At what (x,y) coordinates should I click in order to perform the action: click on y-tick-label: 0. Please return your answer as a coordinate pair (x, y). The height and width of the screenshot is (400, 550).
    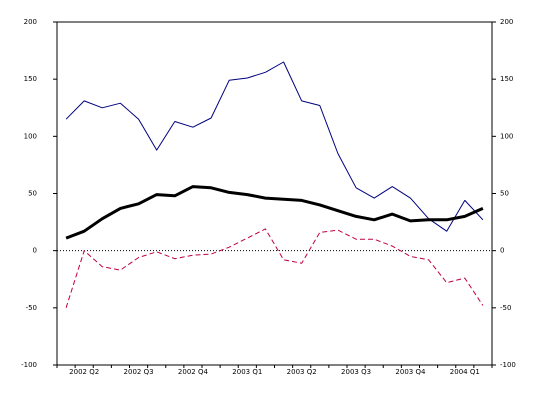
    Looking at the image, I should click on (35, 251).